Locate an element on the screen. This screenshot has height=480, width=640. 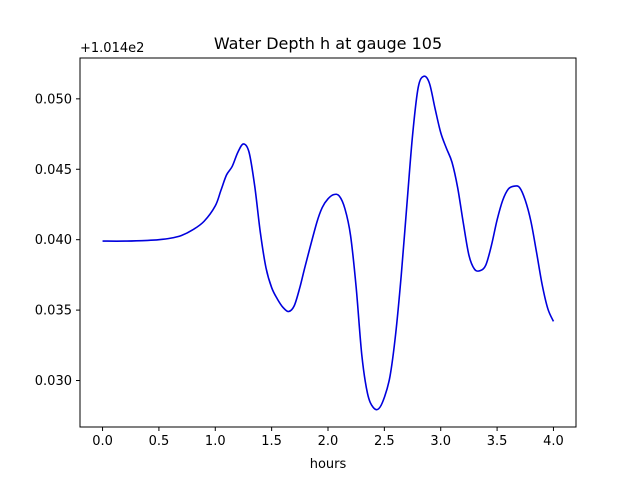
y-tick-label: 0.030 is located at coordinates (53, 381).